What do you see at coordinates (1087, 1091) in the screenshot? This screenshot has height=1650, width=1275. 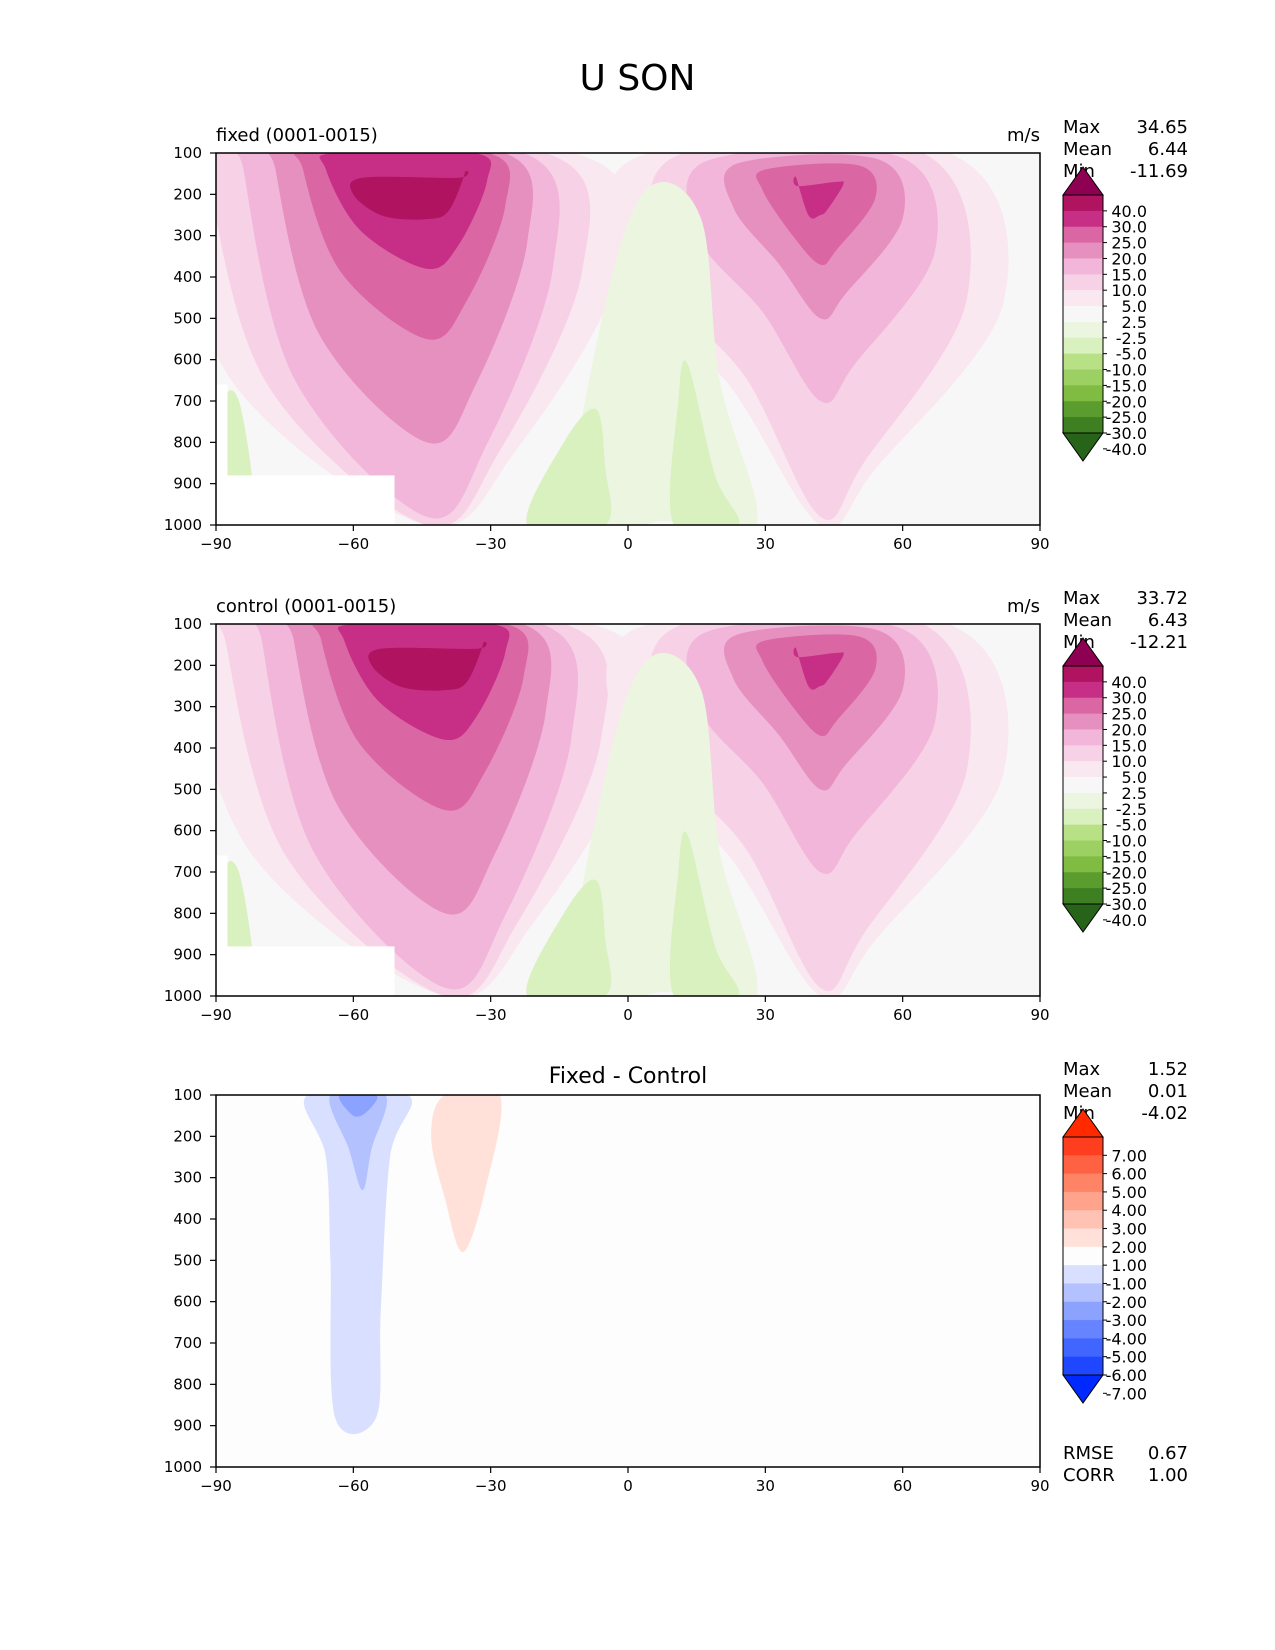 I see `stat-label: Mean` at bounding box center [1087, 1091].